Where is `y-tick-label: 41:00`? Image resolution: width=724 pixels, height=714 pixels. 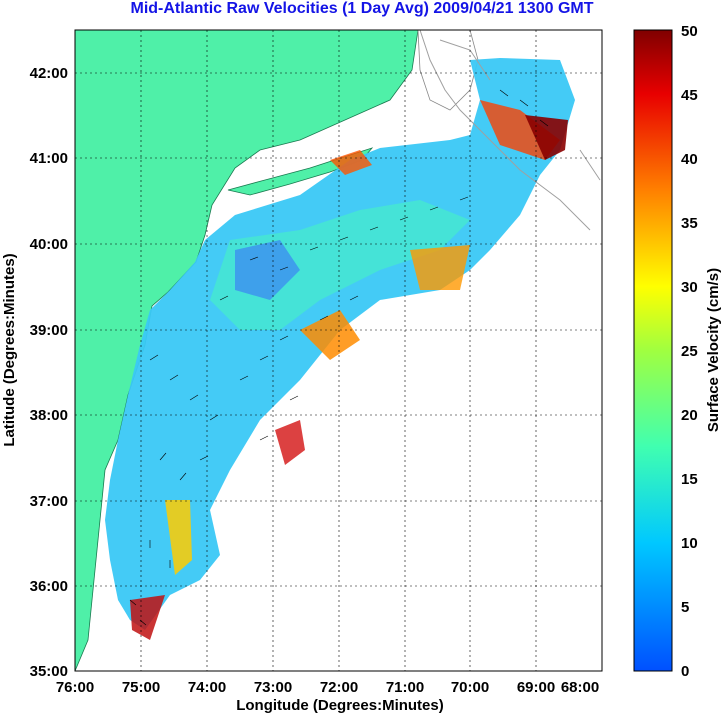 y-tick-label: 41:00 is located at coordinates (49, 158).